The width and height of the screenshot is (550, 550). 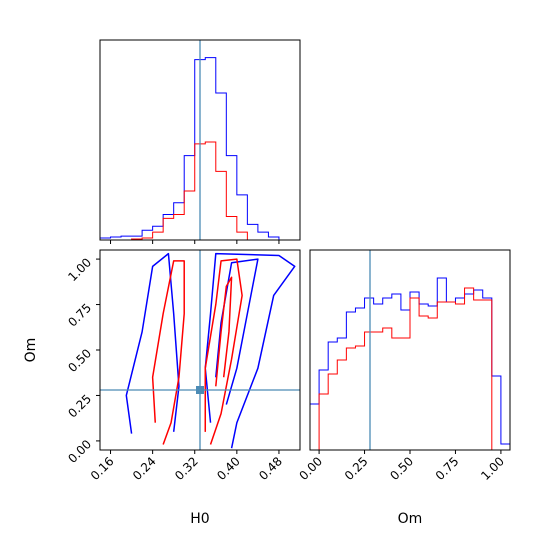 I want to click on xlabel-om: Om, so click(x=410, y=519).